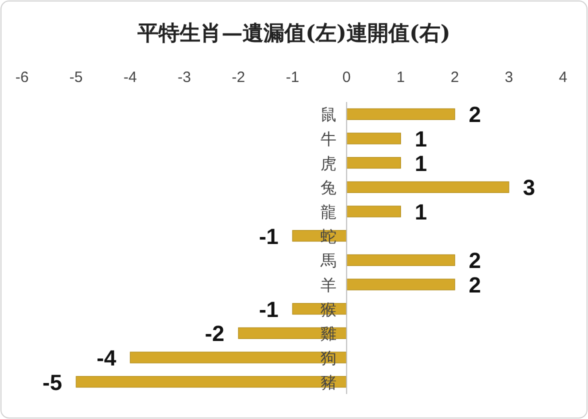 The image size is (588, 419). I want to click on x-tick-label: -6, so click(22, 77).